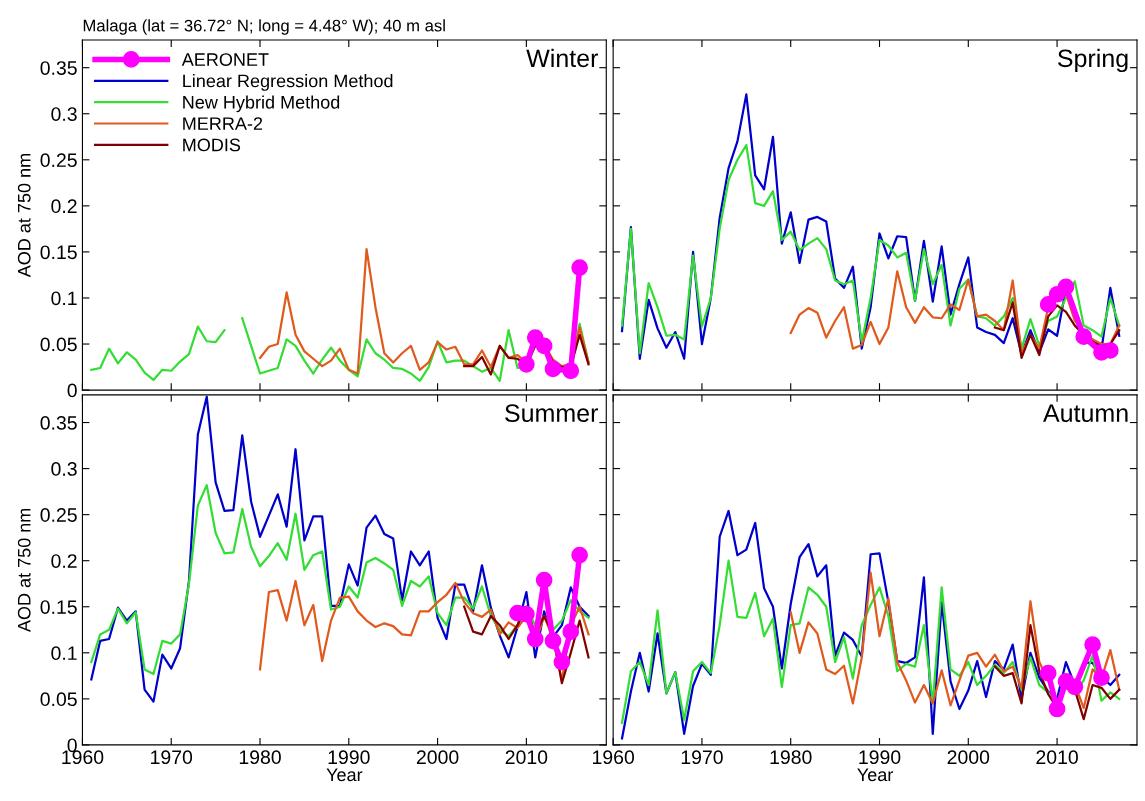 The image size is (1145, 801). Describe the element at coordinates (261, 104) in the screenshot. I see `legend-label: New Hybrid Method` at that location.